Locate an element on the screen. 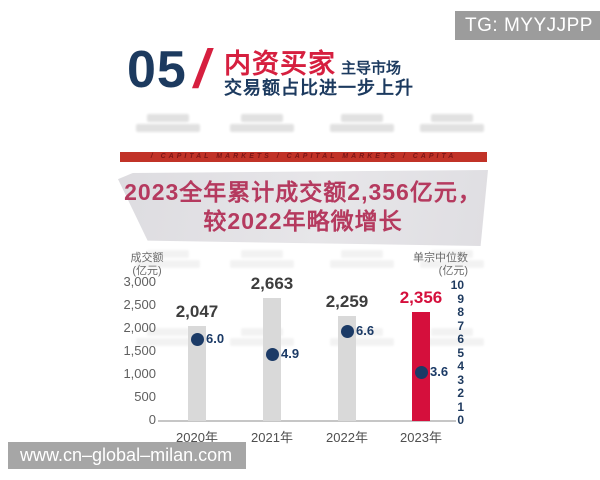 The height and width of the screenshot is (480, 600). left-axis-tick: 0 is located at coordinates (152, 419).